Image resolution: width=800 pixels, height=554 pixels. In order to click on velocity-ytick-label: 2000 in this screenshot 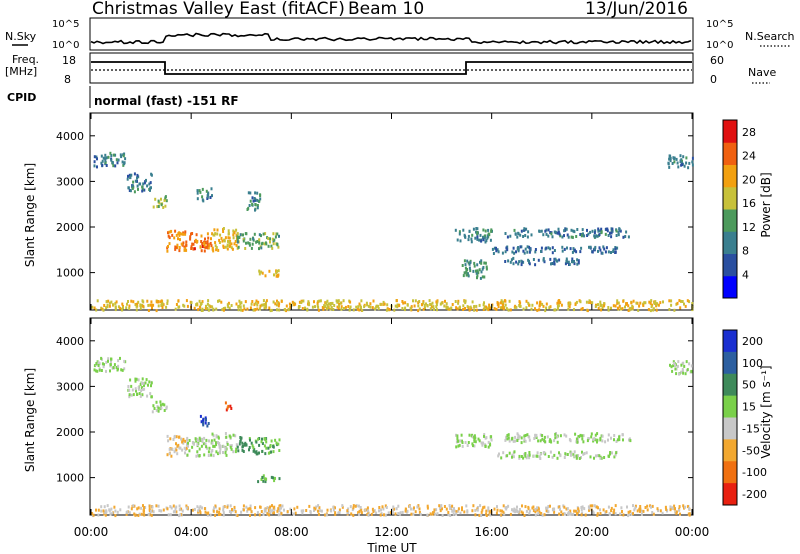, I will do `click(70, 432)`.